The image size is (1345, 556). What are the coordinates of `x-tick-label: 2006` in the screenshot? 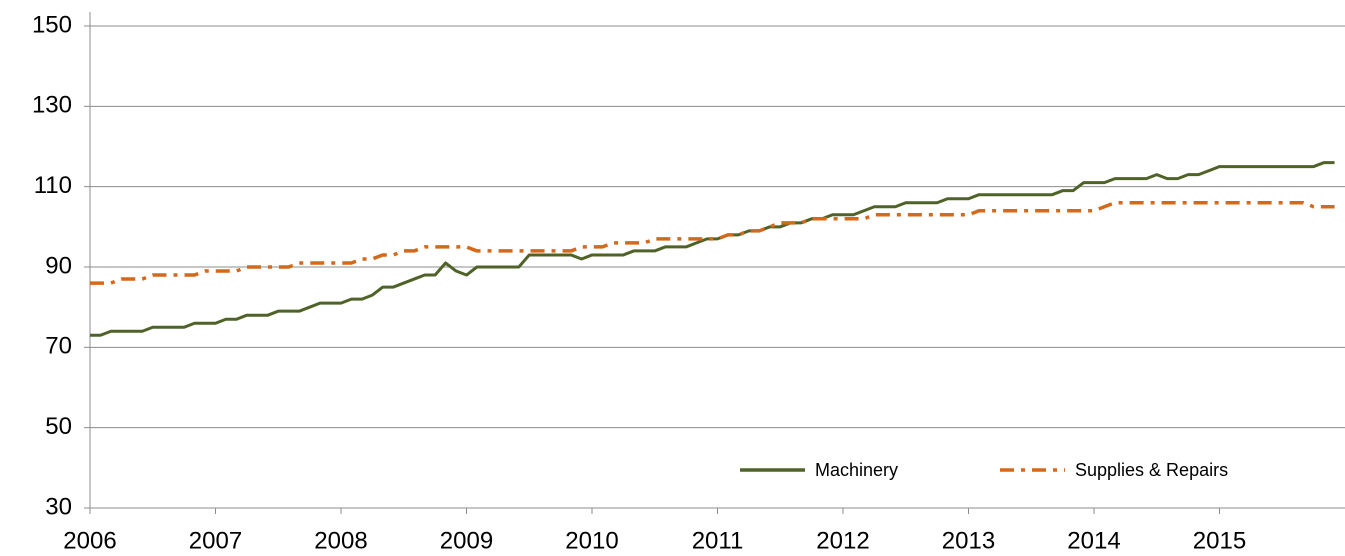 It's located at (89, 540).